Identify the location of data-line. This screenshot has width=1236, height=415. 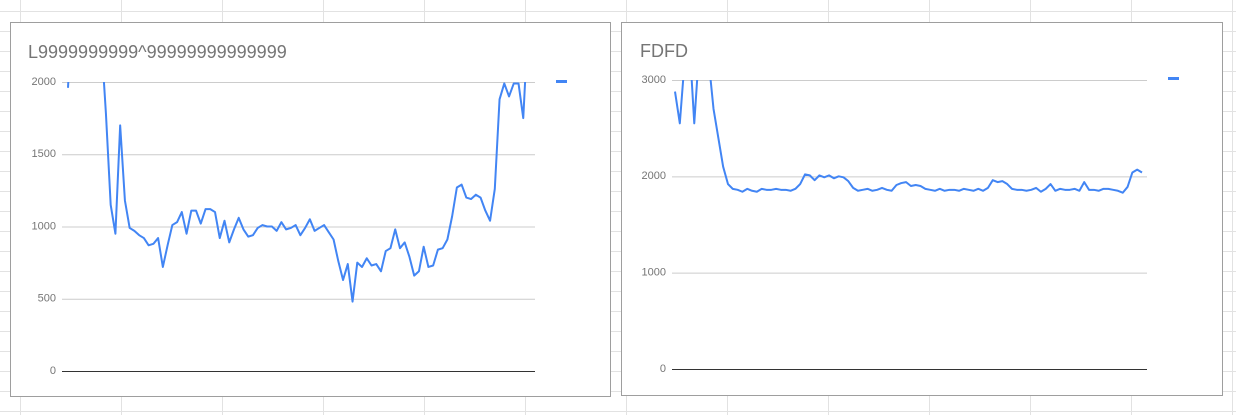
(908, 137).